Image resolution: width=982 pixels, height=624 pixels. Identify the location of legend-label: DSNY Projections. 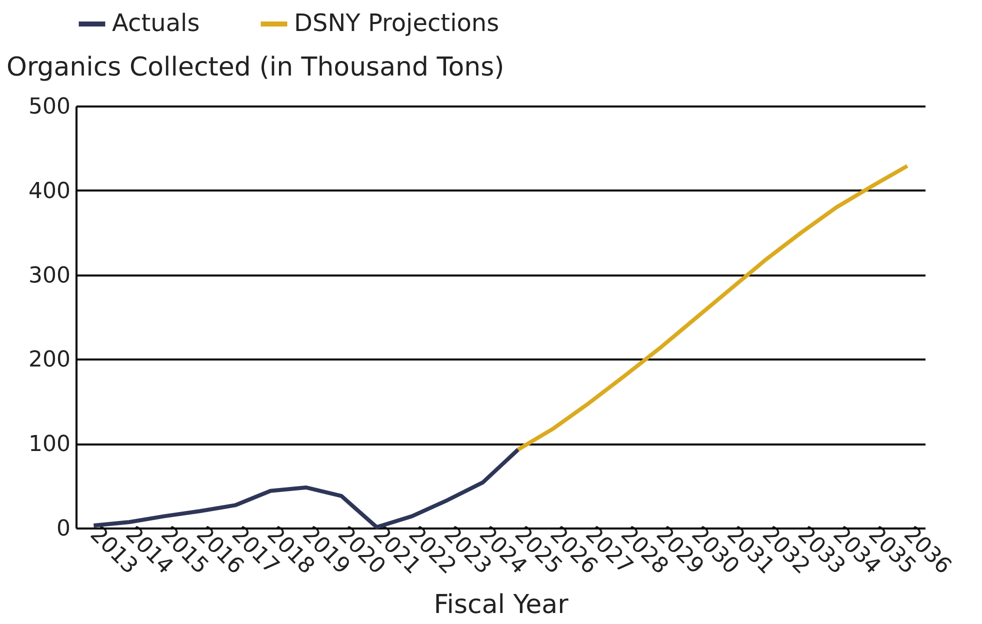
(397, 23).